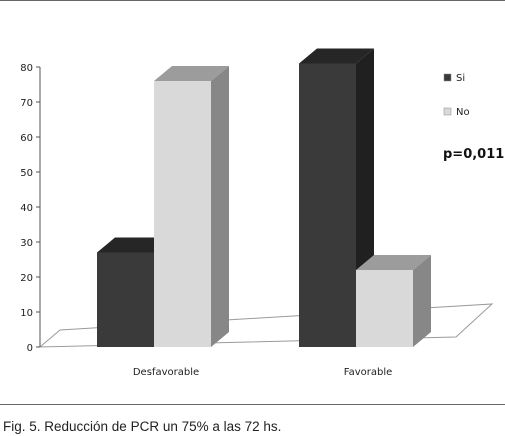 The width and height of the screenshot is (505, 436). I want to click on p-value-annotation: p=0,011, so click(473, 154).